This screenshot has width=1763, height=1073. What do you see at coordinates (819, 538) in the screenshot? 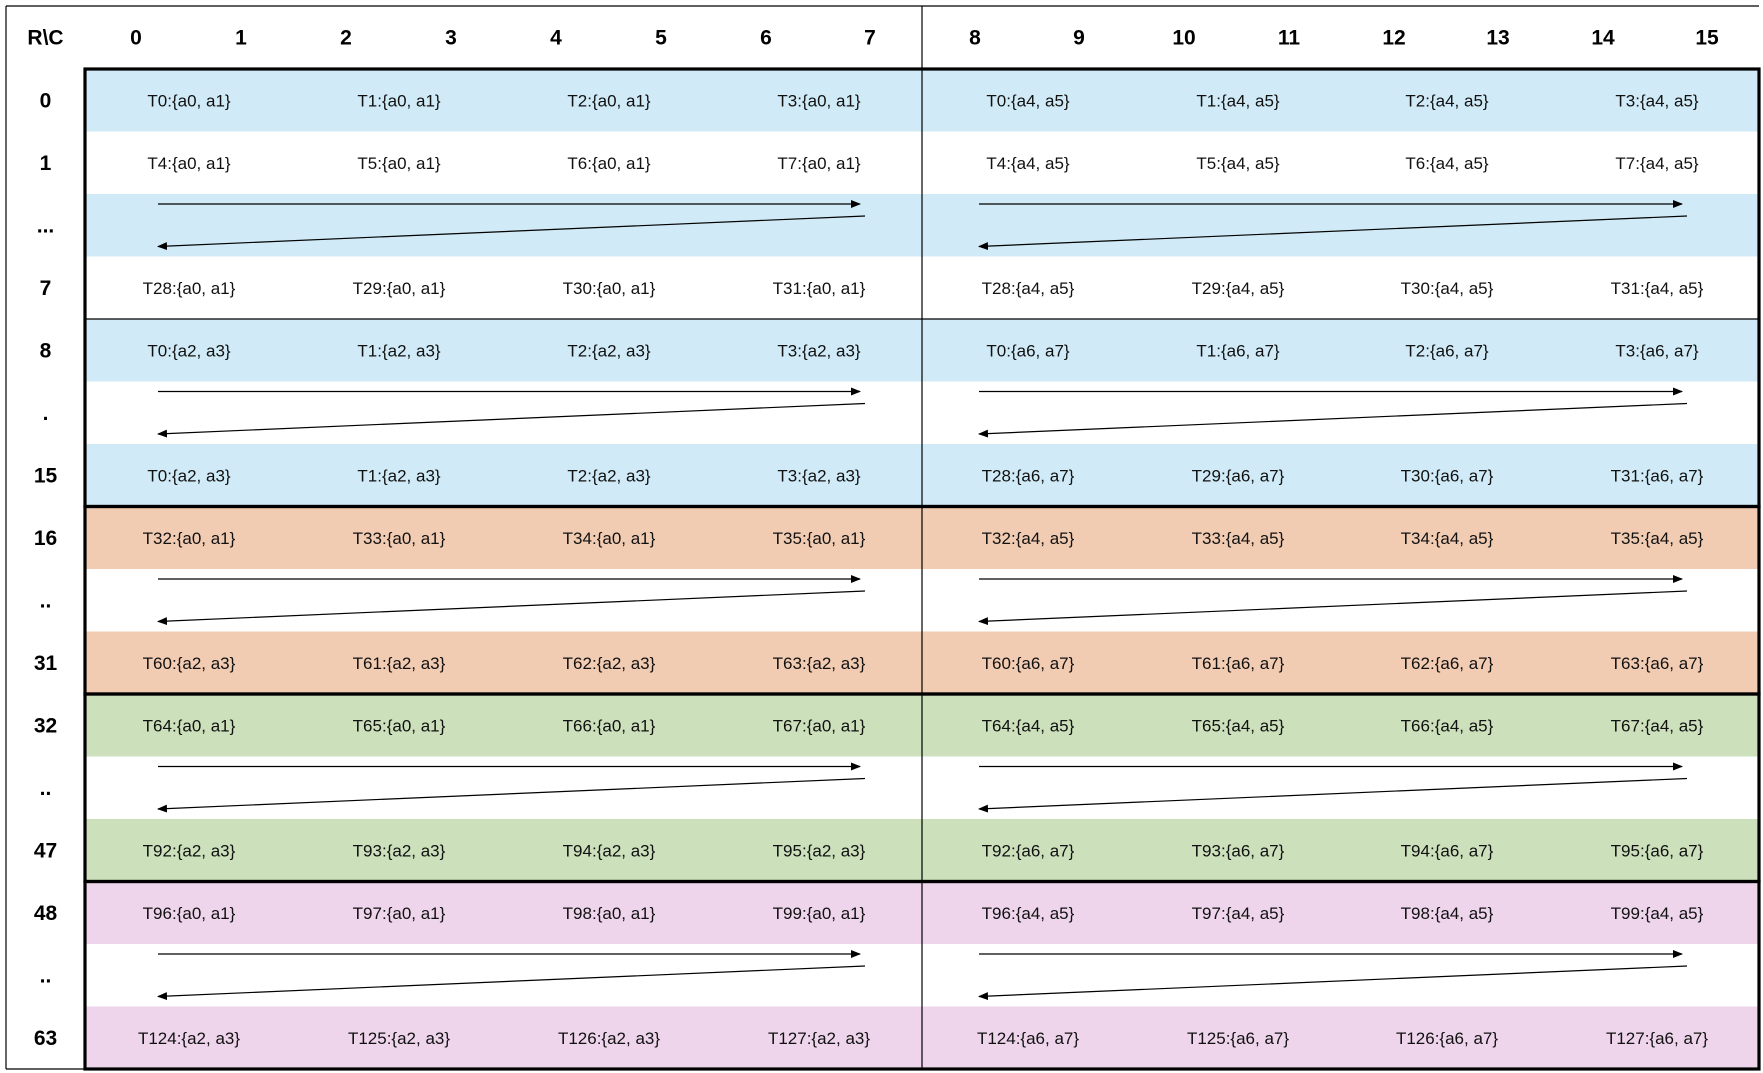
I see `thread-cell: T35:{a0, a1}` at bounding box center [819, 538].